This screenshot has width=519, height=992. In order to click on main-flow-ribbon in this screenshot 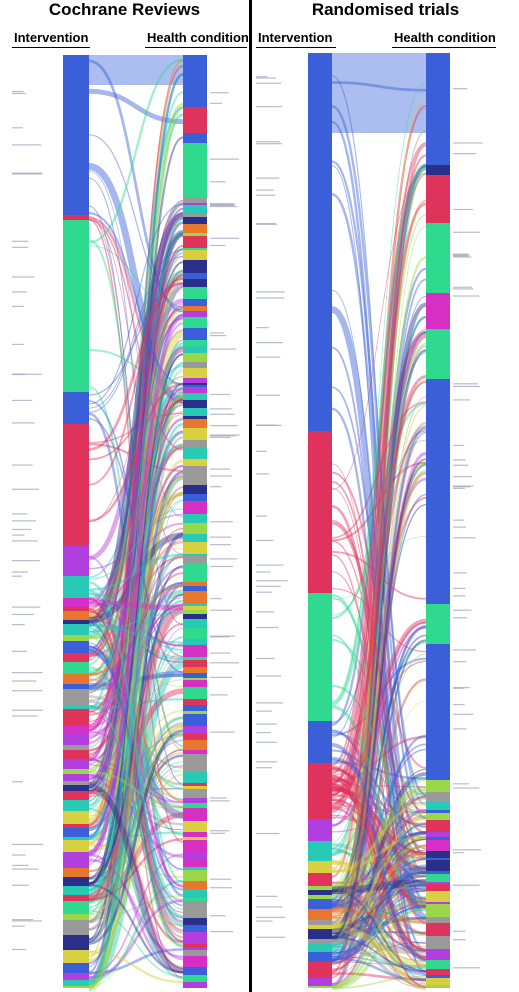, I will do `click(136, 70)`.